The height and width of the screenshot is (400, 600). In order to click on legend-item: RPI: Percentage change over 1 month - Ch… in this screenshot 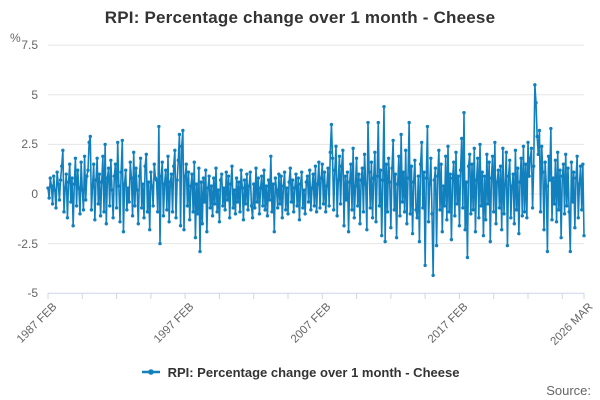, I will do `click(300, 372)`.